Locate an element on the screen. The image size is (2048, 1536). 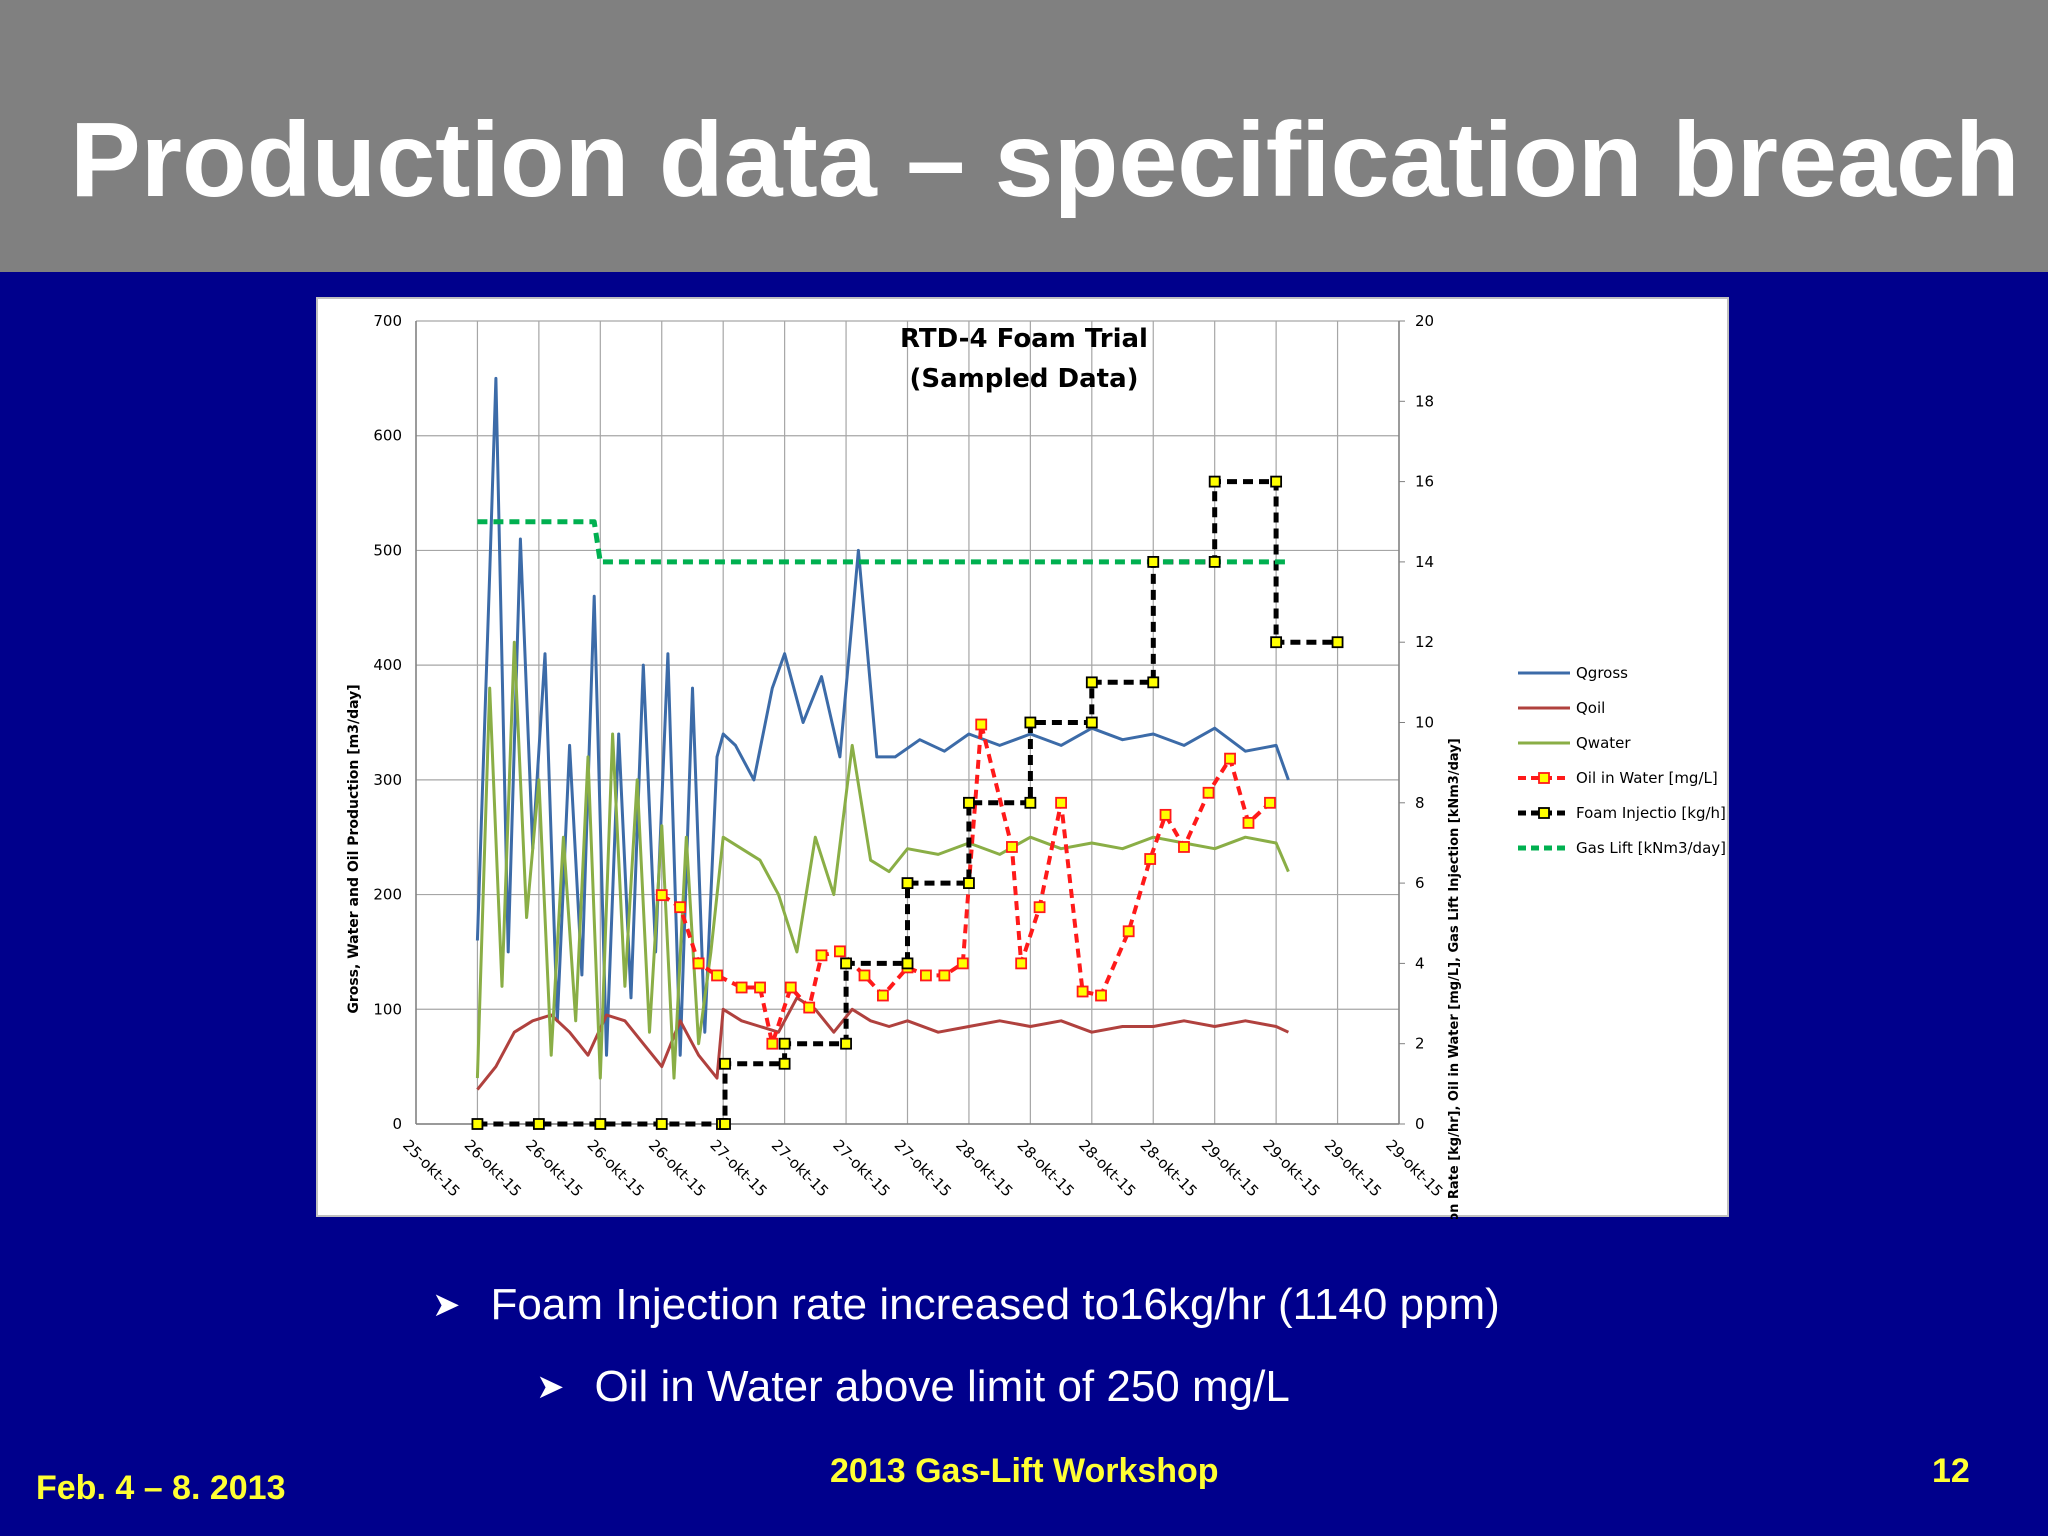
y2-tick-label: 0 is located at coordinates (1420, 1124).